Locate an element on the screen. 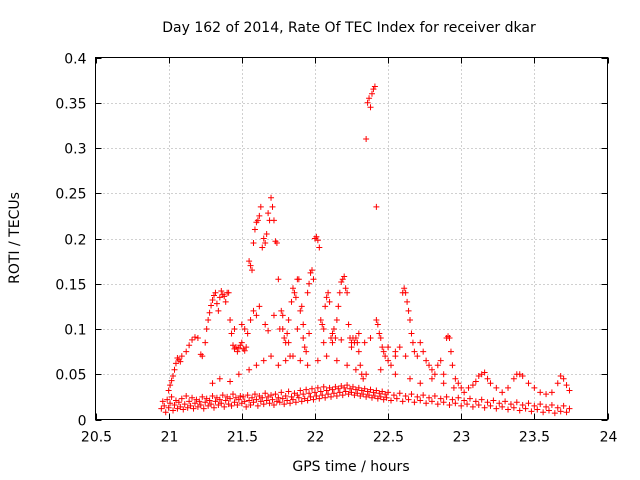 This screenshot has width=640, height=480. y-tick-label: 0.35 is located at coordinates (70, 105).